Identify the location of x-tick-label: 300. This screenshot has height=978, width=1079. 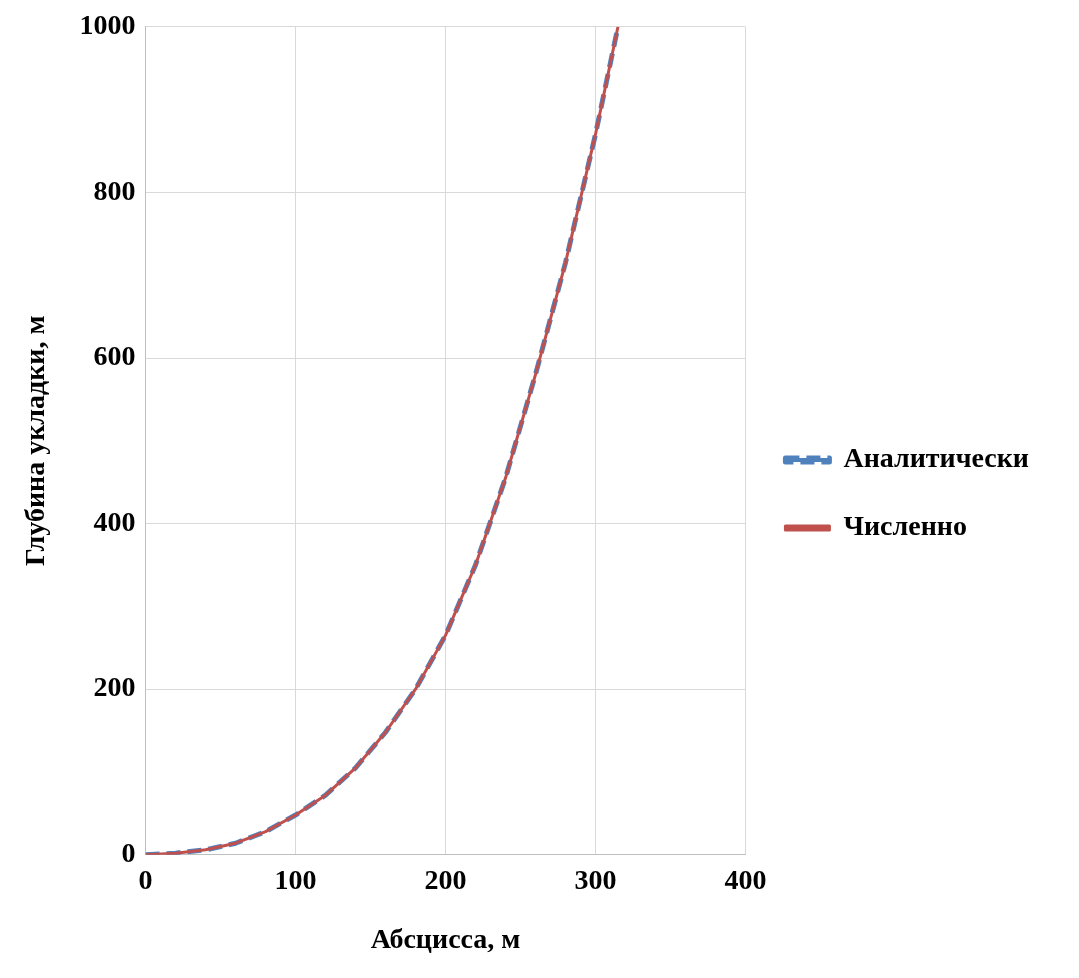
(595, 879).